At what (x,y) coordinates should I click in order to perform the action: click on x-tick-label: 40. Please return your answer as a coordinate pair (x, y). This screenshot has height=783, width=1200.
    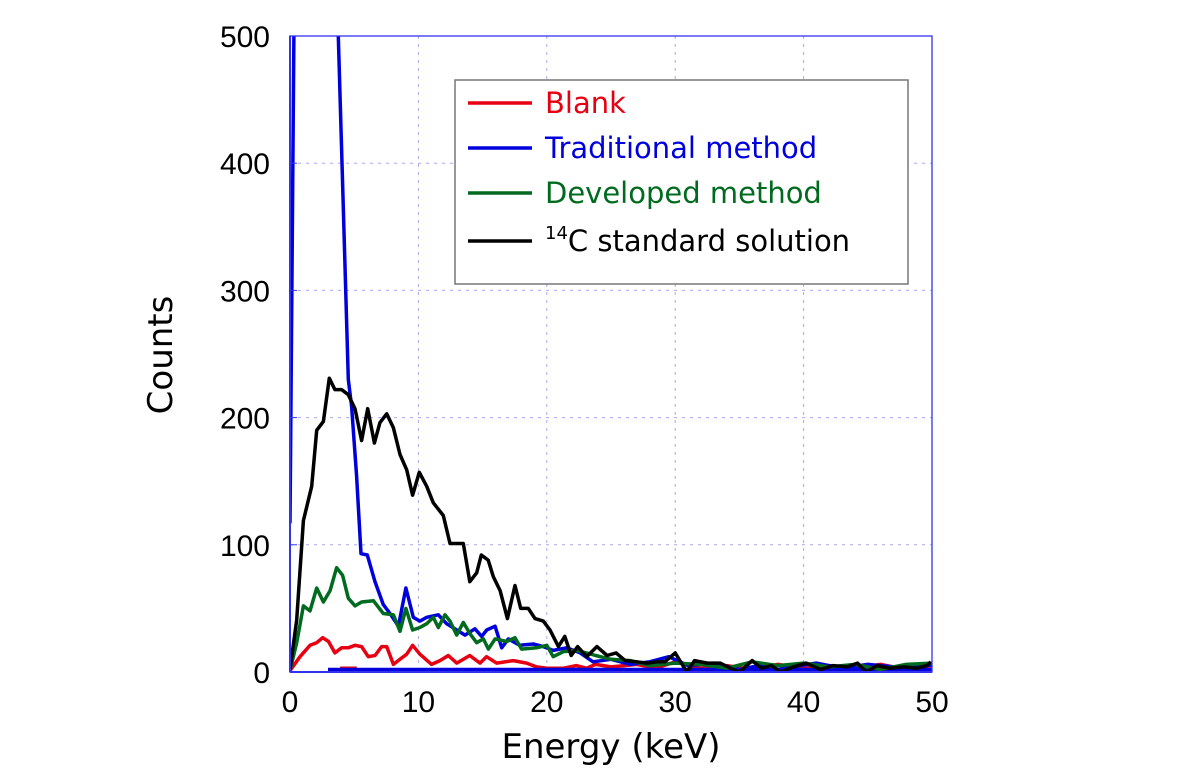
    Looking at the image, I should click on (803, 702).